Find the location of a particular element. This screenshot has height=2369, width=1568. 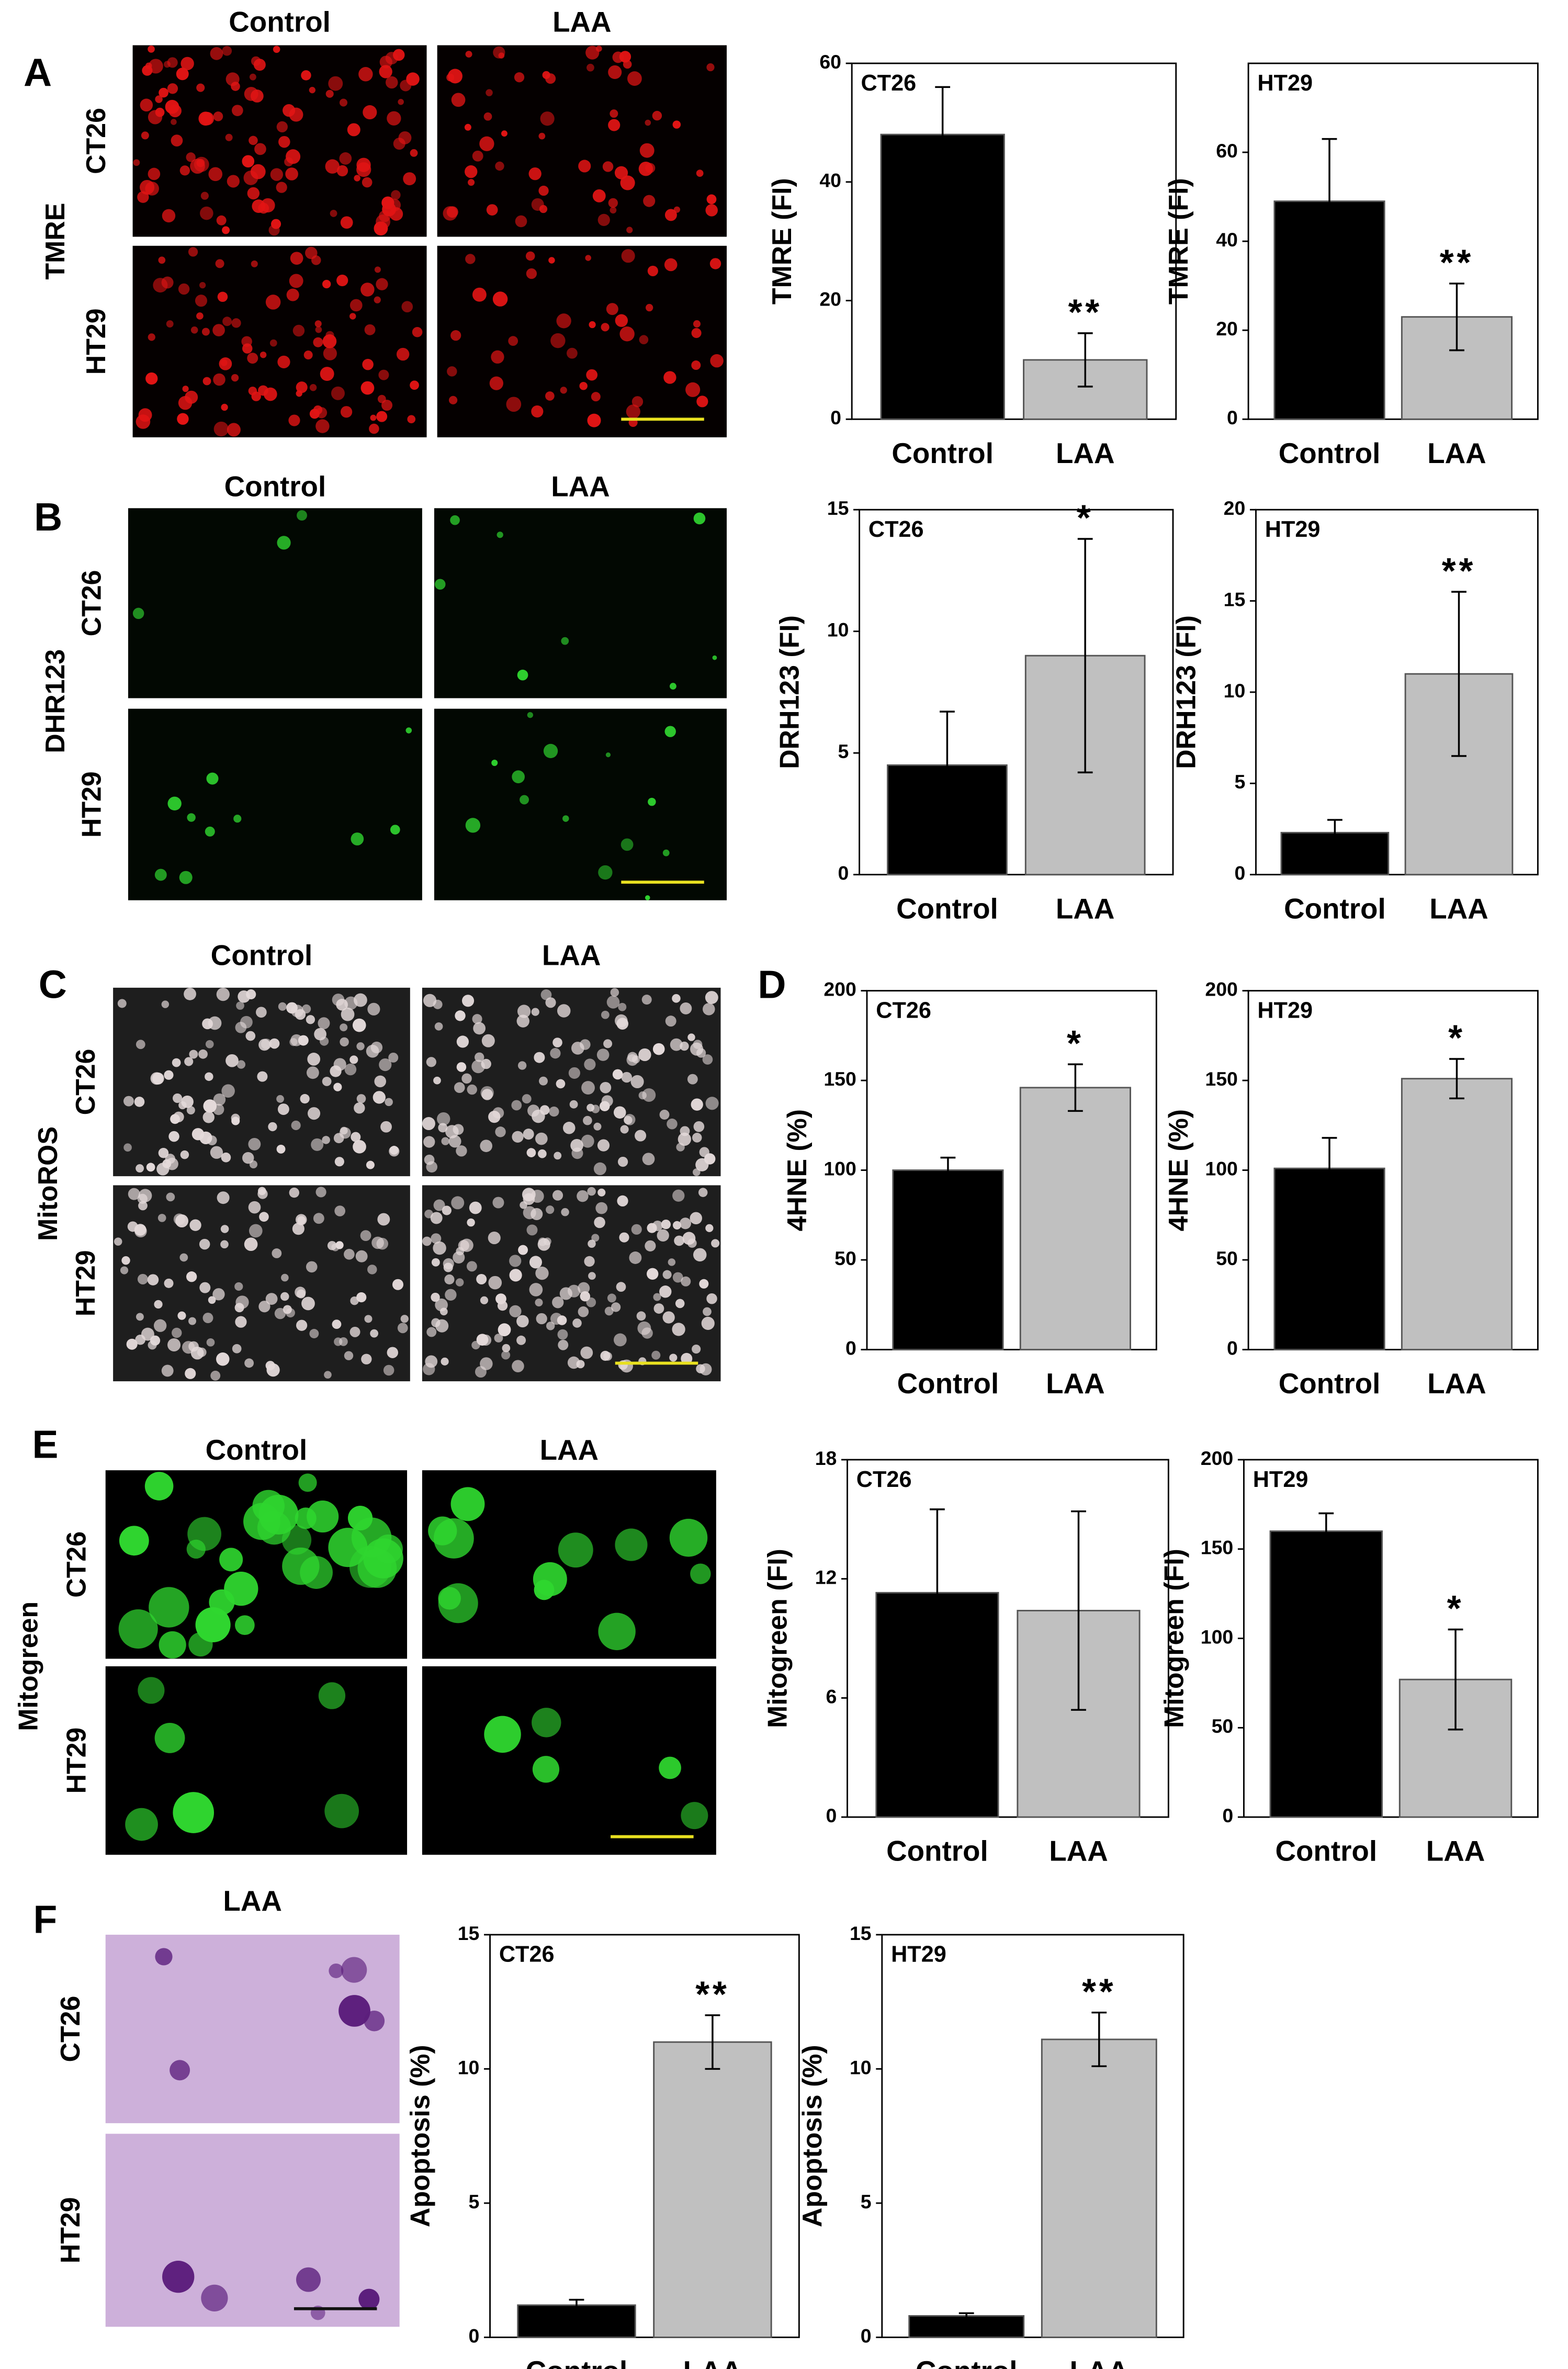

y-tick-label: 50 is located at coordinates (1227, 1258).